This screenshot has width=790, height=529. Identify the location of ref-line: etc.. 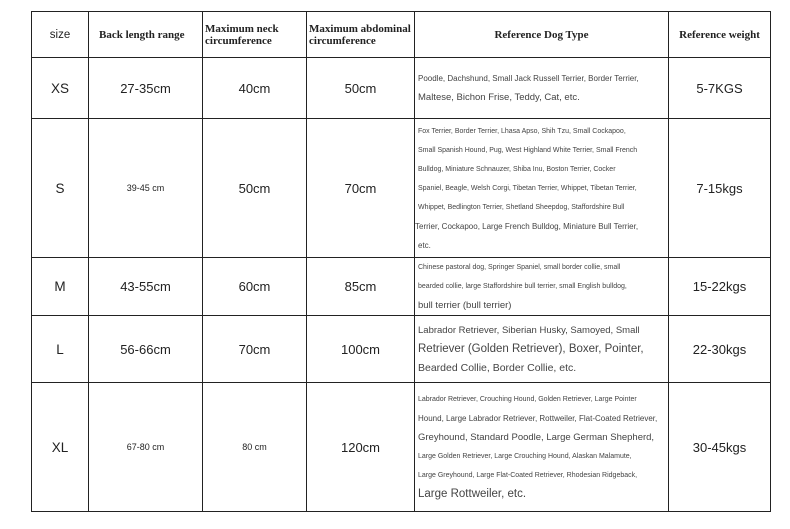
(424, 245).